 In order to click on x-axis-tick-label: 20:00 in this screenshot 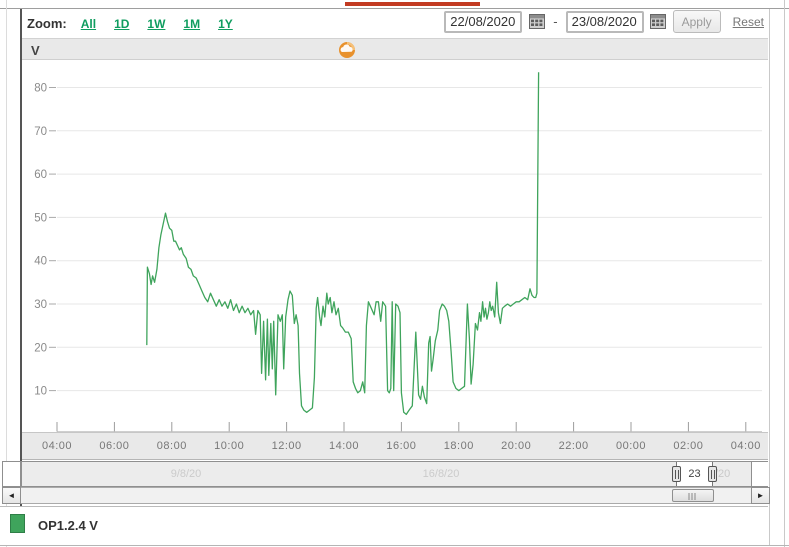, I will do `click(516, 446)`.